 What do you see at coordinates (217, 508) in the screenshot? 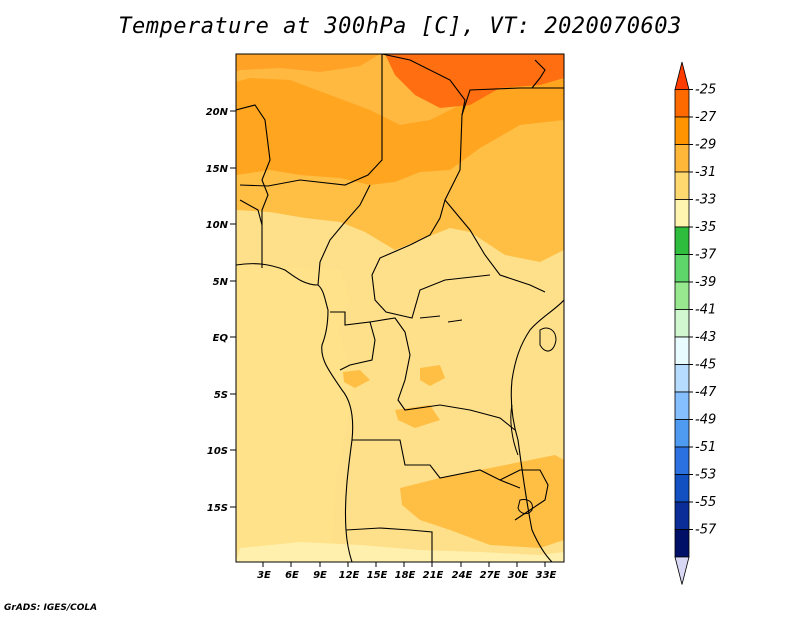
I see `lat-label-15s: 15S` at bounding box center [217, 508].